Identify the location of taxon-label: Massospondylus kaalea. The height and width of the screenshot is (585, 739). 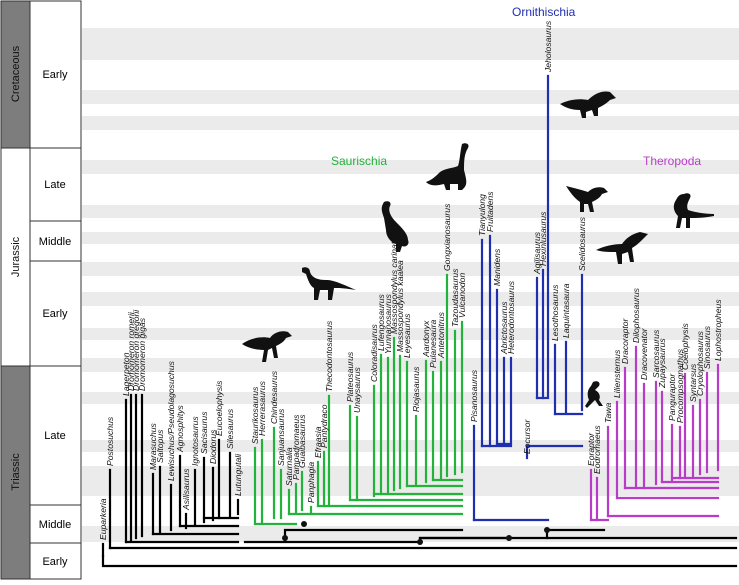
(400, 306).